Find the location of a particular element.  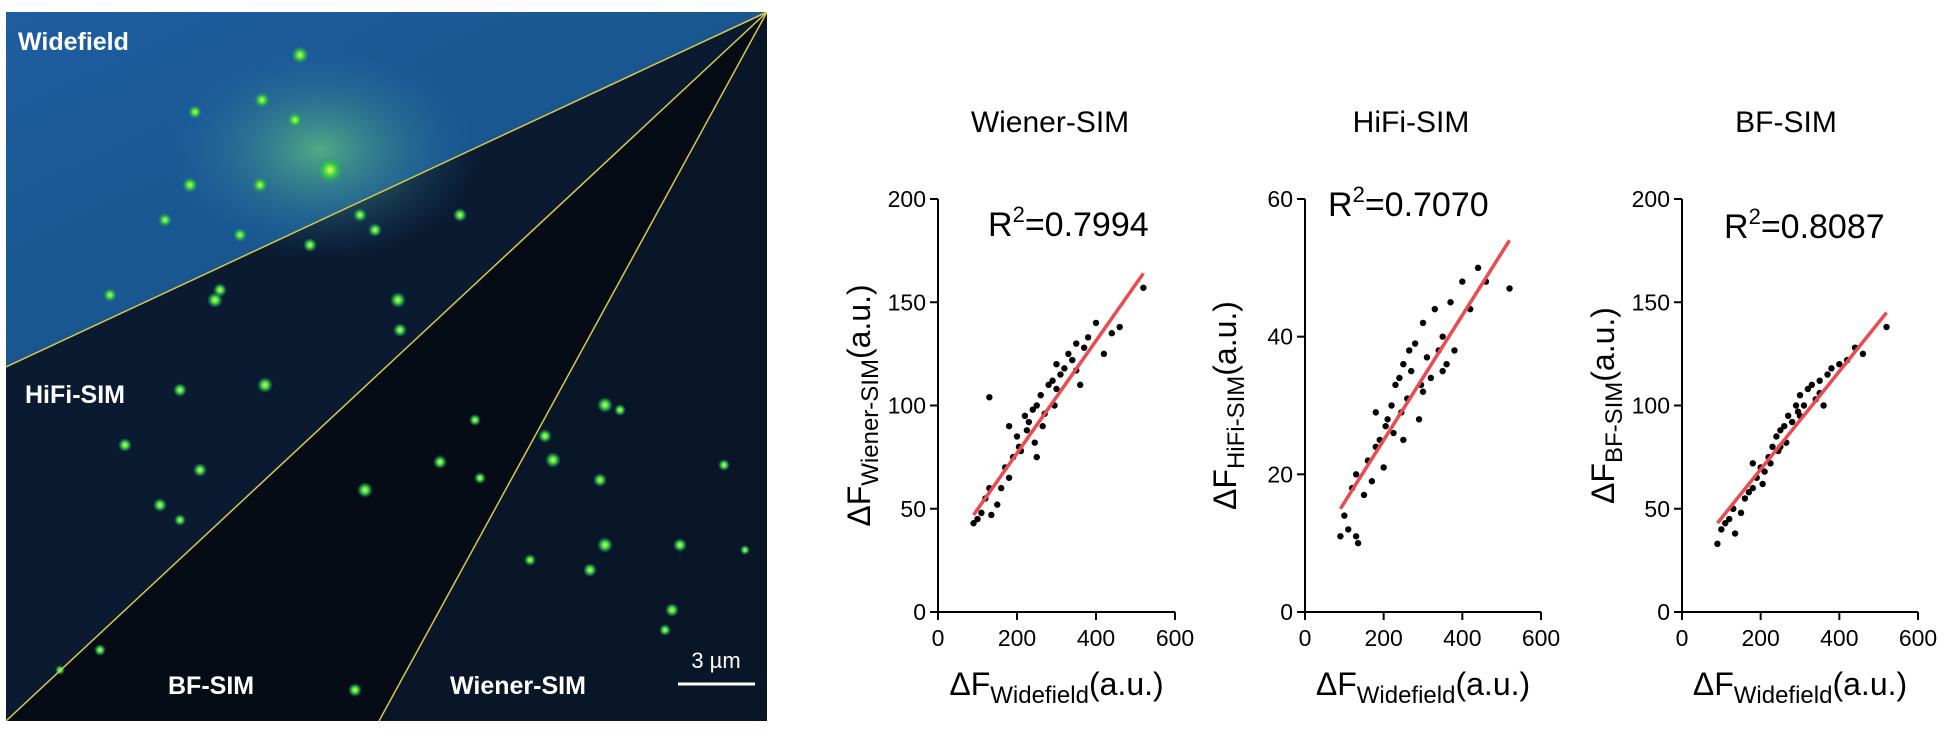

y-tick-label: 60 is located at coordinates (1280, 199).